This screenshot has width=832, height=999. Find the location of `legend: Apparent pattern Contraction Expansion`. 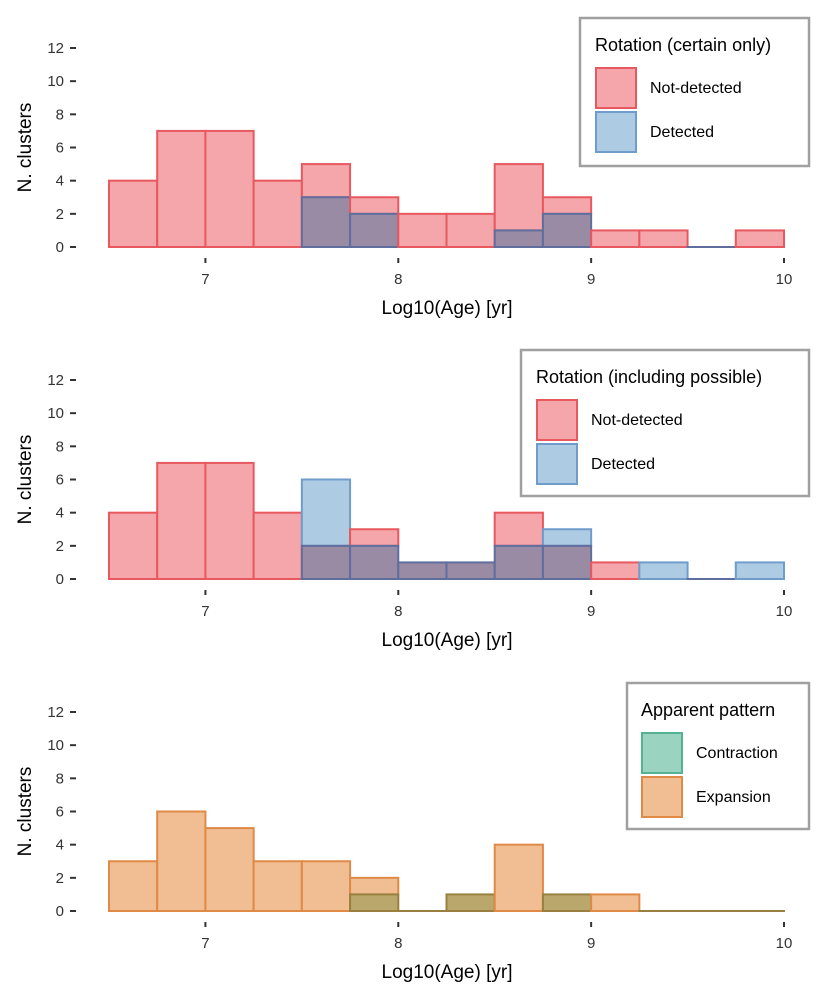

legend: Apparent pattern Contraction Expansion is located at coordinates (718, 756).